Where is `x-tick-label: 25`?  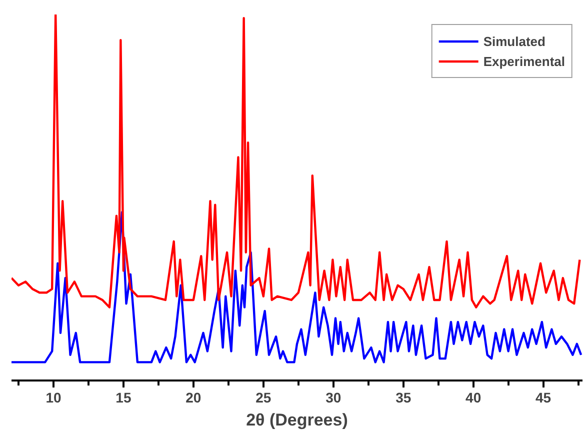 x-tick-label: 25 is located at coordinates (264, 398).